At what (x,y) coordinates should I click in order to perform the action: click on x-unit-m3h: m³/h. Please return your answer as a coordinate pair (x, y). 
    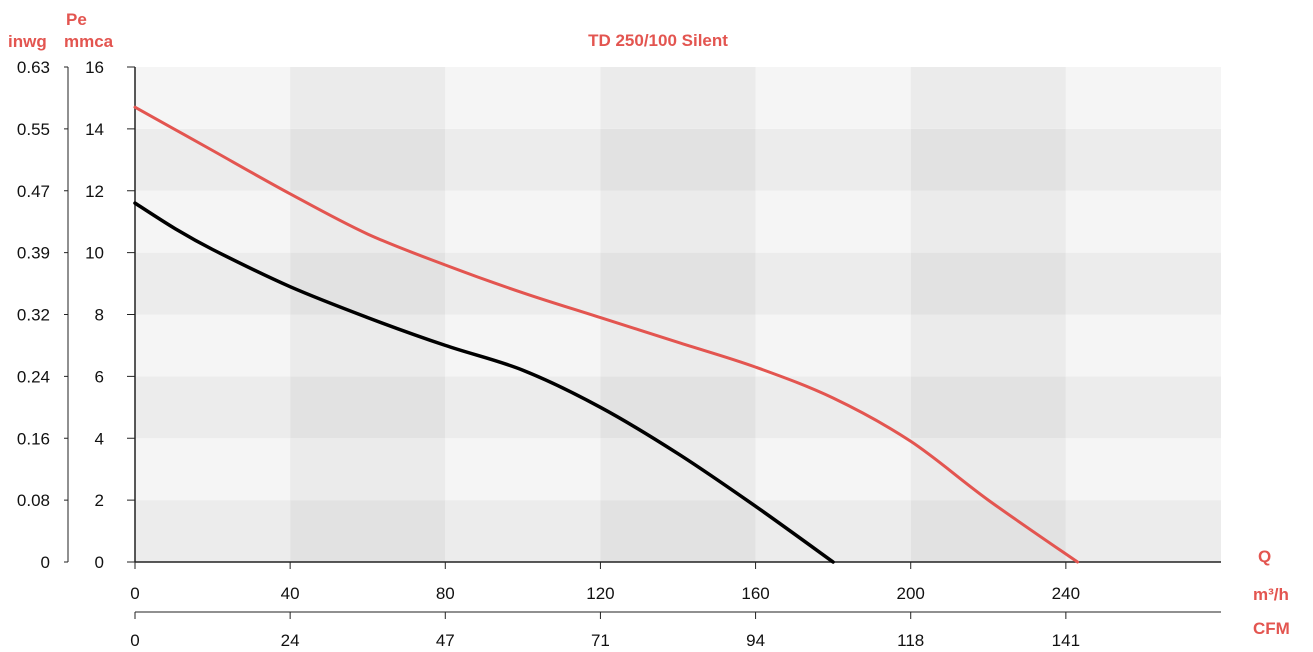
    Looking at the image, I should click on (1271, 594).